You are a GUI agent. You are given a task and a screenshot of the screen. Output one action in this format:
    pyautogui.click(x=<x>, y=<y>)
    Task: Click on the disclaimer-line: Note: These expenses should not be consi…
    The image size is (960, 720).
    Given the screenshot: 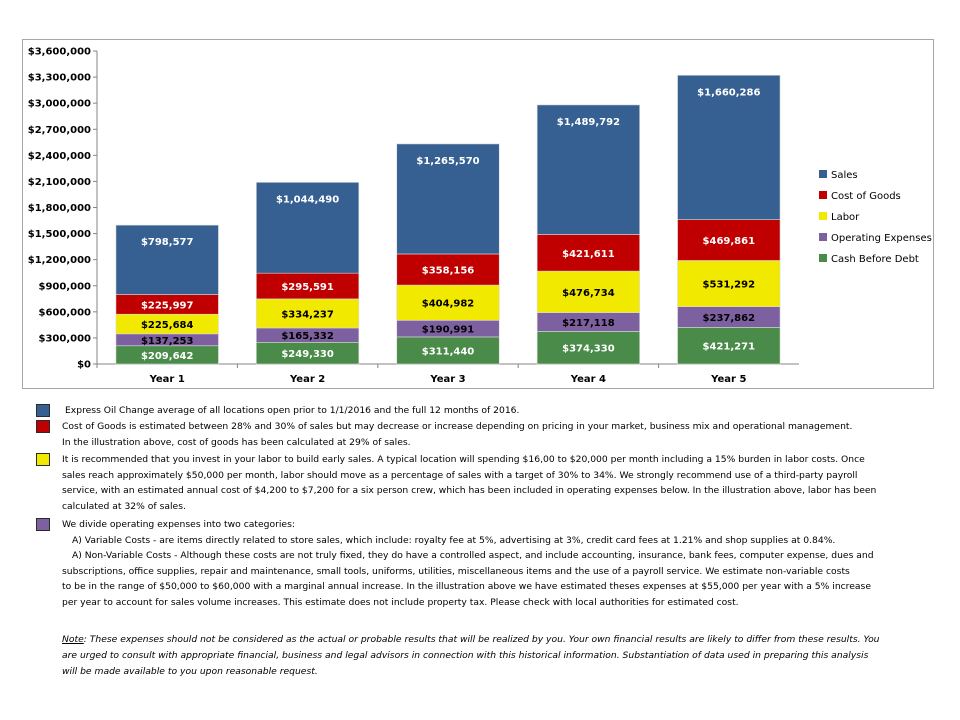 What is the action you would take?
    pyautogui.click(x=497, y=640)
    